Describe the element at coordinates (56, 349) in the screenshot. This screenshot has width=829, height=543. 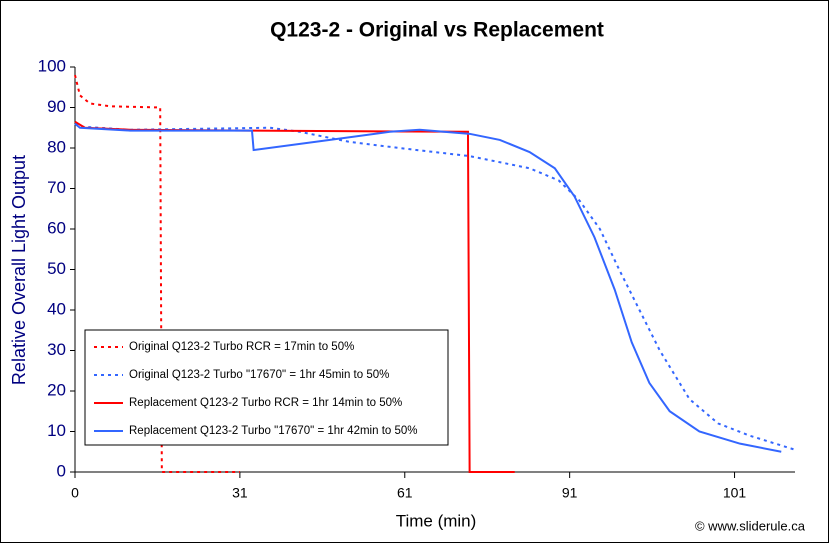
I see `y-tick-label: 30` at that location.